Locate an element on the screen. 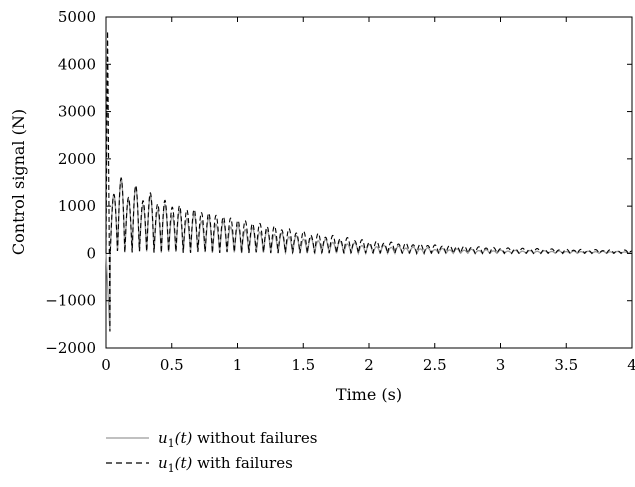  x-tick-label: 2.5 is located at coordinates (435, 365).